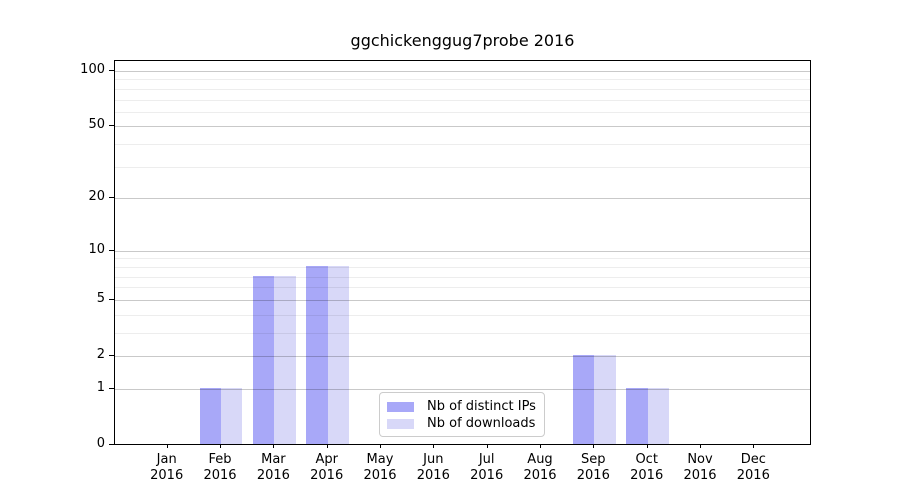 Image resolution: width=900 pixels, height=500 pixels. I want to click on x-tick-label-dec: Dec 2016, so click(753, 467).